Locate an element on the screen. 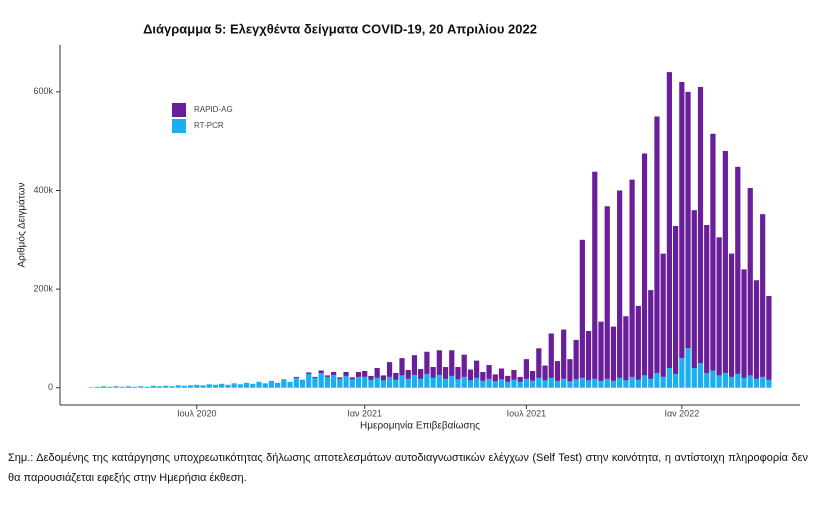  x-tick-label: Ιαν 2021 is located at coordinates (364, 413).